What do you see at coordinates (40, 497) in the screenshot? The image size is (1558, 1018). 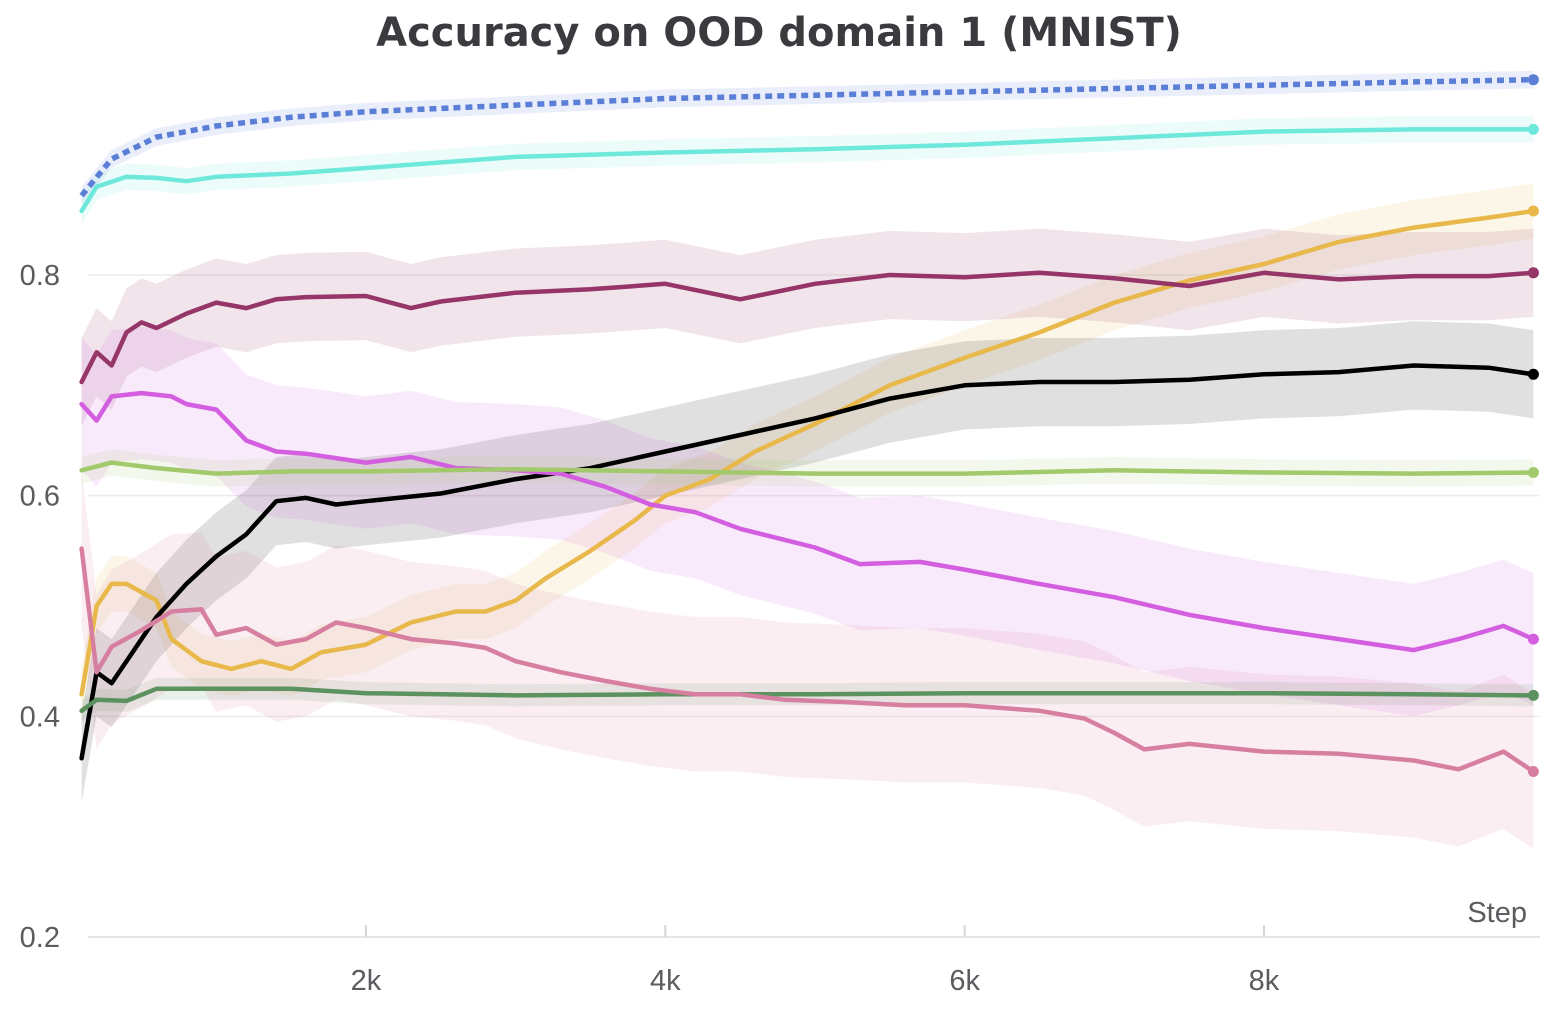 I see `y-tick-label: 0.6` at bounding box center [40, 497].